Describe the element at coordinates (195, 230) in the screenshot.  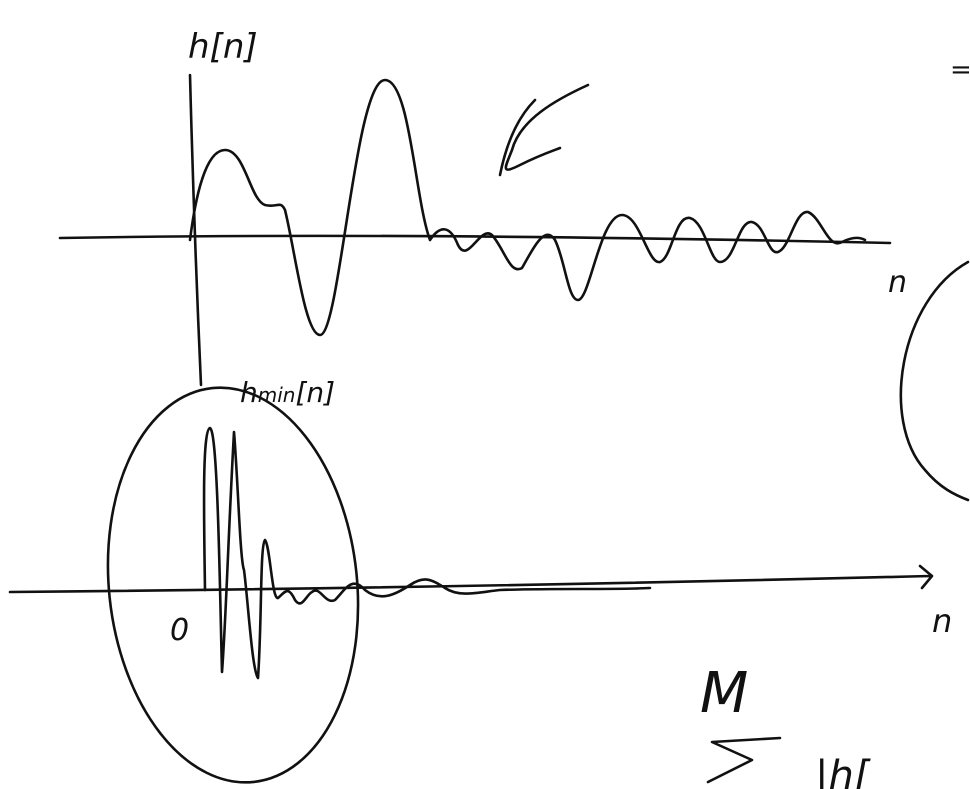
I see `top-y-axis` at that location.